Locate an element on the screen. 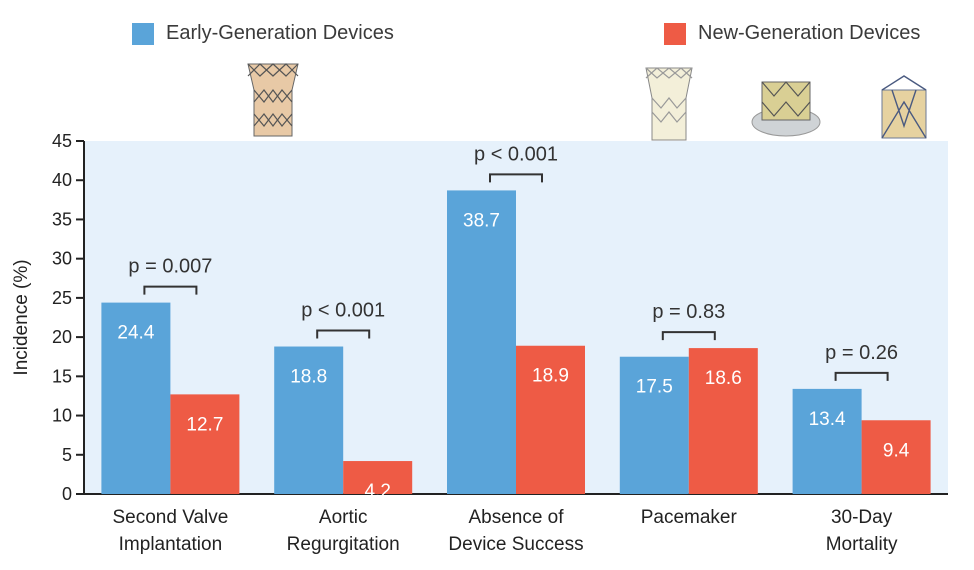 Image resolution: width=974 pixels, height=570 pixels. y-tick-label: 25 is located at coordinates (62, 298).